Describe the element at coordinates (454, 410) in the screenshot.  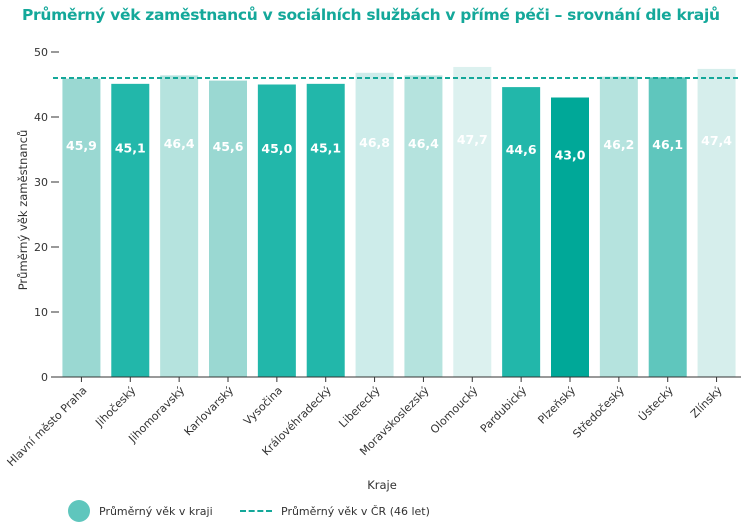
I see `x-tick-label: Olomoucký` at that location.